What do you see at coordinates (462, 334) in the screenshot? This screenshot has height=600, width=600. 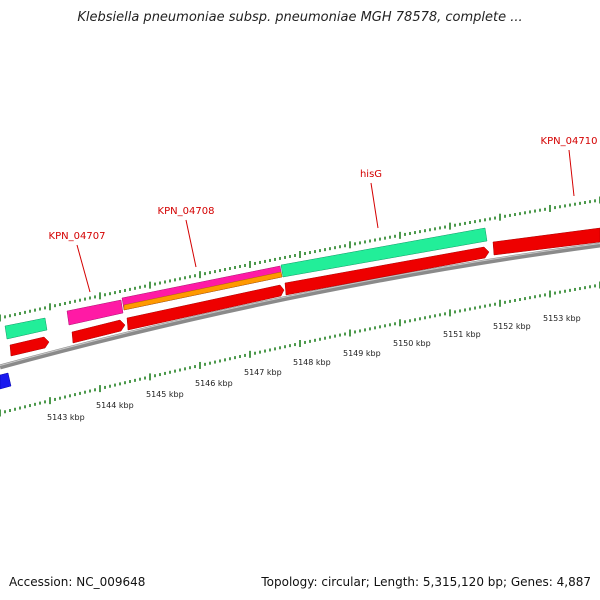 I see `scale-label: 5151 kbp` at bounding box center [462, 334].